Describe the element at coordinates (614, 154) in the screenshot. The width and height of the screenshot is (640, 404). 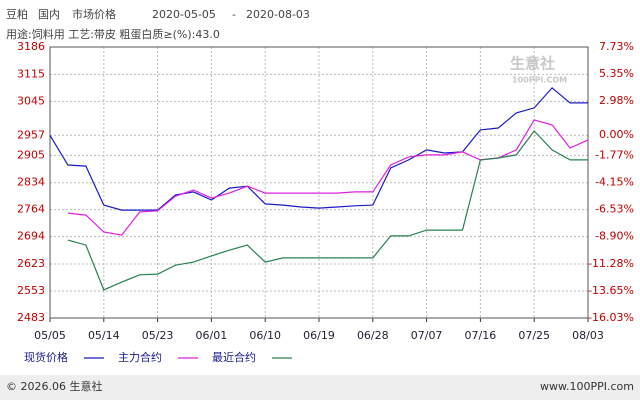
I see `y2-tick-label: -1.77%` at that location.